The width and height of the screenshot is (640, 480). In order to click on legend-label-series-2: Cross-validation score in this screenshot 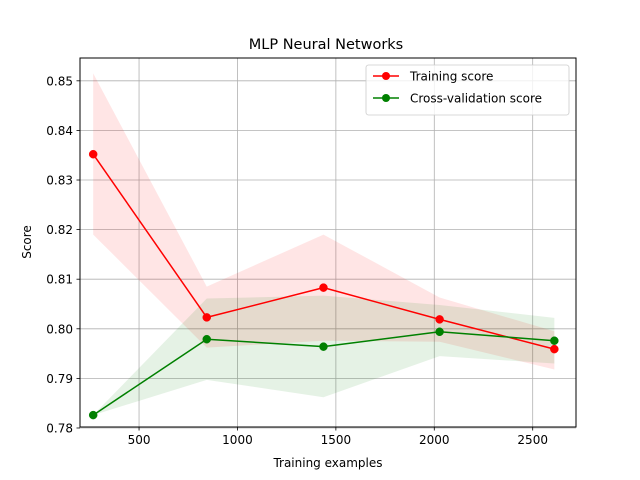, I will do `click(476, 99)`.